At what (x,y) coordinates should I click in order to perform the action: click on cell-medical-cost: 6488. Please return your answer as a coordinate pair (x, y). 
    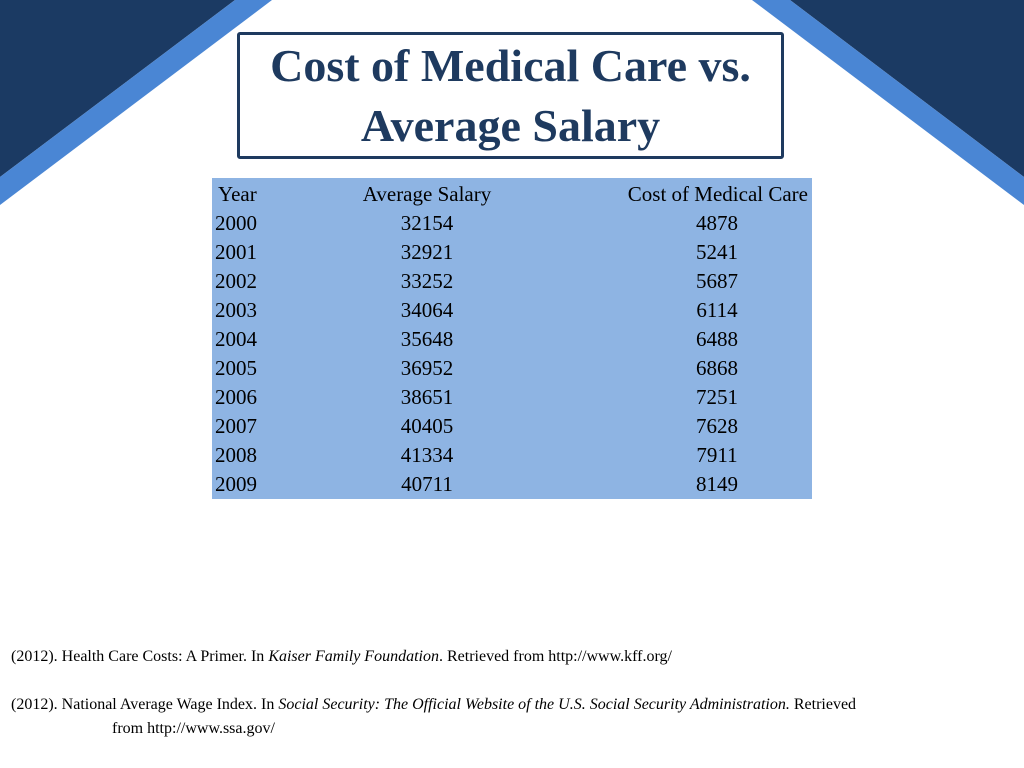
    Looking at the image, I should click on (717, 339).